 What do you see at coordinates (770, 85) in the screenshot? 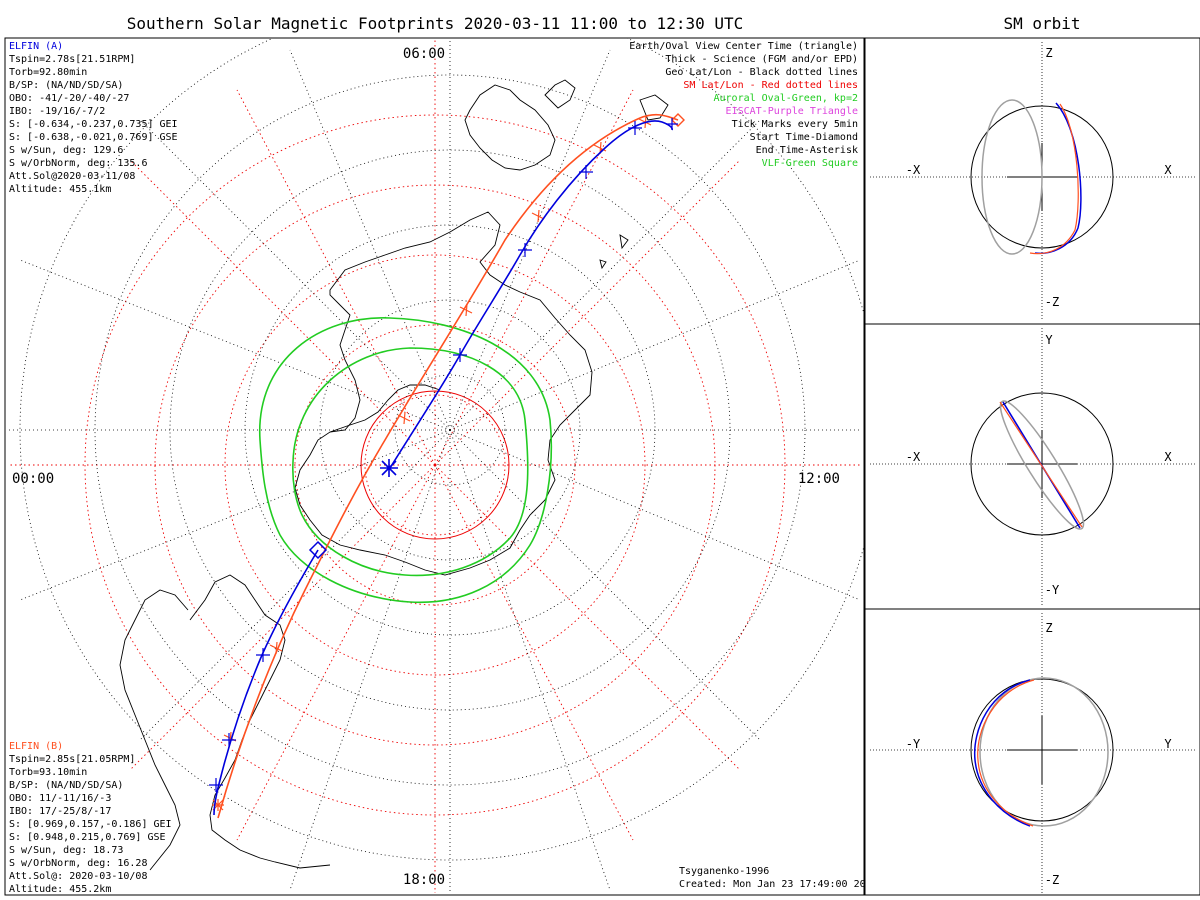
I see `legend-entry: SM Lat/Lon - Red dotted lines` at bounding box center [770, 85].